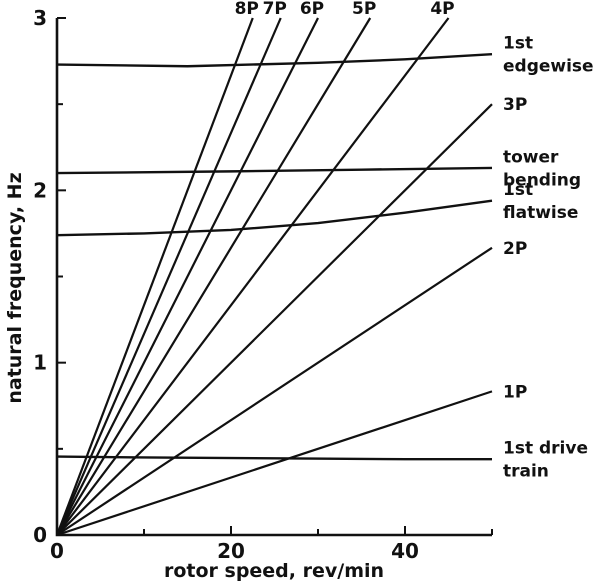  What do you see at coordinates (40, 18) in the screenshot?
I see `y-tick-label-3: 3` at bounding box center [40, 18].